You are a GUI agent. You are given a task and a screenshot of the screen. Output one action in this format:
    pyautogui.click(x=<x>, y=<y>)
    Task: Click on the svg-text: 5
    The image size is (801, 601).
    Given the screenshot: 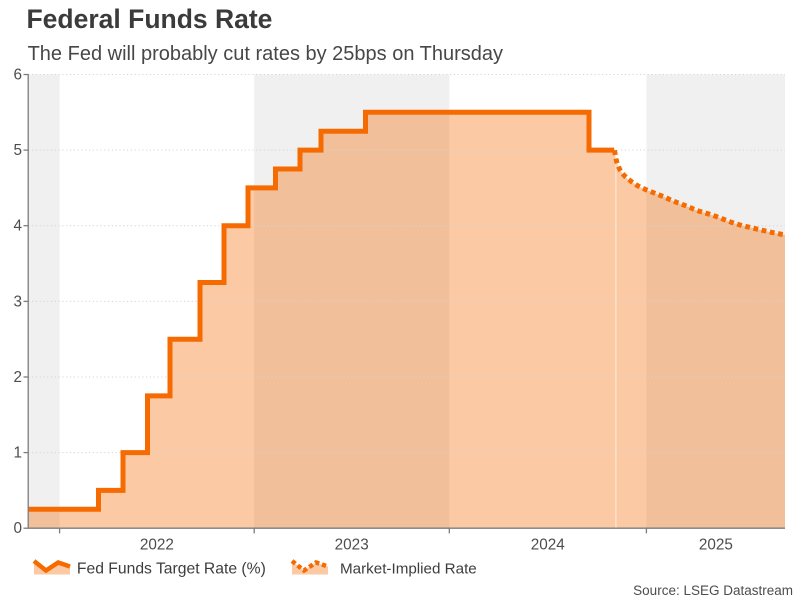 What is the action you would take?
    pyautogui.click(x=17, y=150)
    